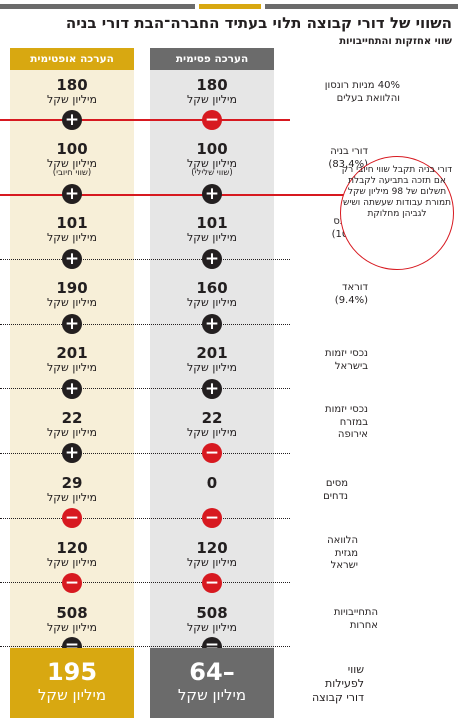 The height and width of the screenshot is (720, 458). What do you see at coordinates (355, 619) in the screenshot?
I see `row-label: התחייבויות אחרות` at bounding box center [355, 619].